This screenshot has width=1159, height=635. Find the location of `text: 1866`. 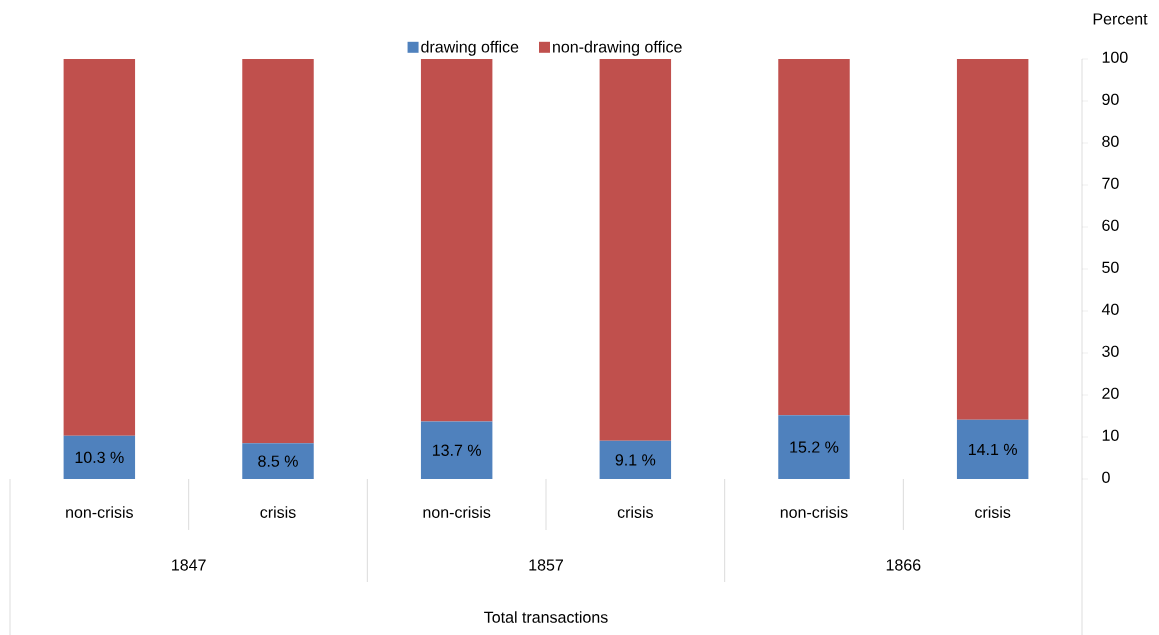

text: 1866 is located at coordinates (903, 565).